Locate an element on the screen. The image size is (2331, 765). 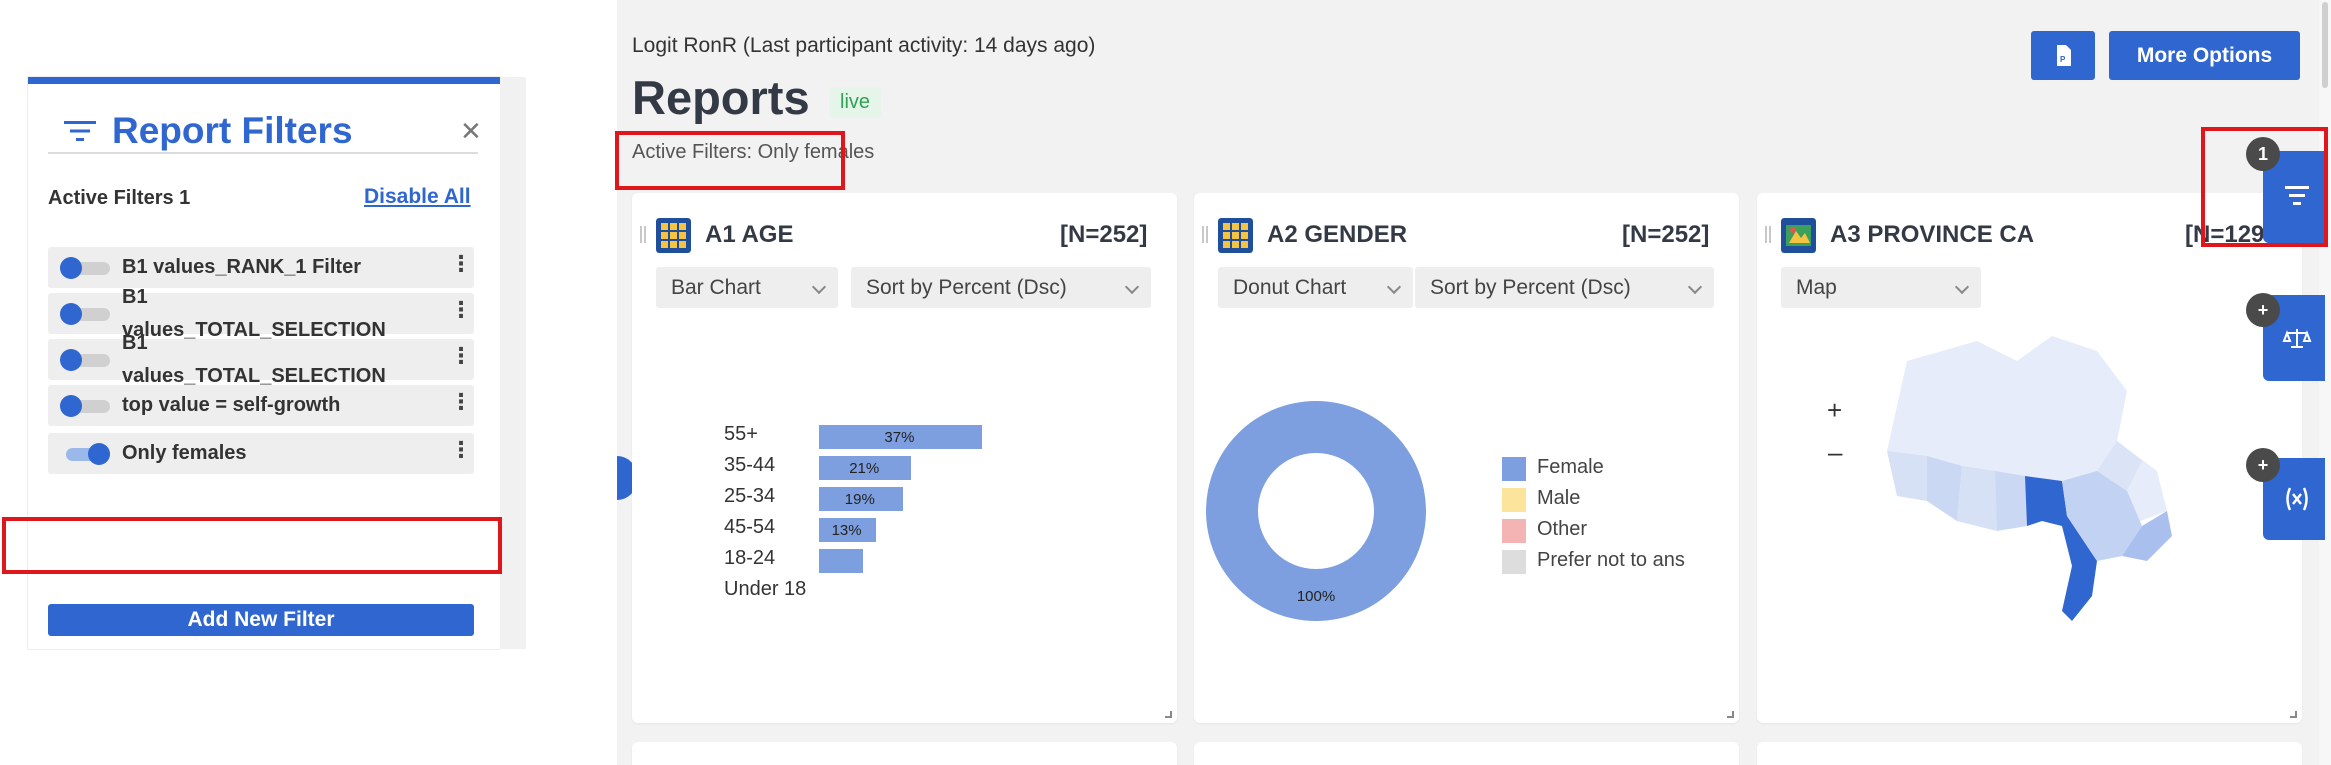
canada-province-map is located at coordinates (2029, 478).